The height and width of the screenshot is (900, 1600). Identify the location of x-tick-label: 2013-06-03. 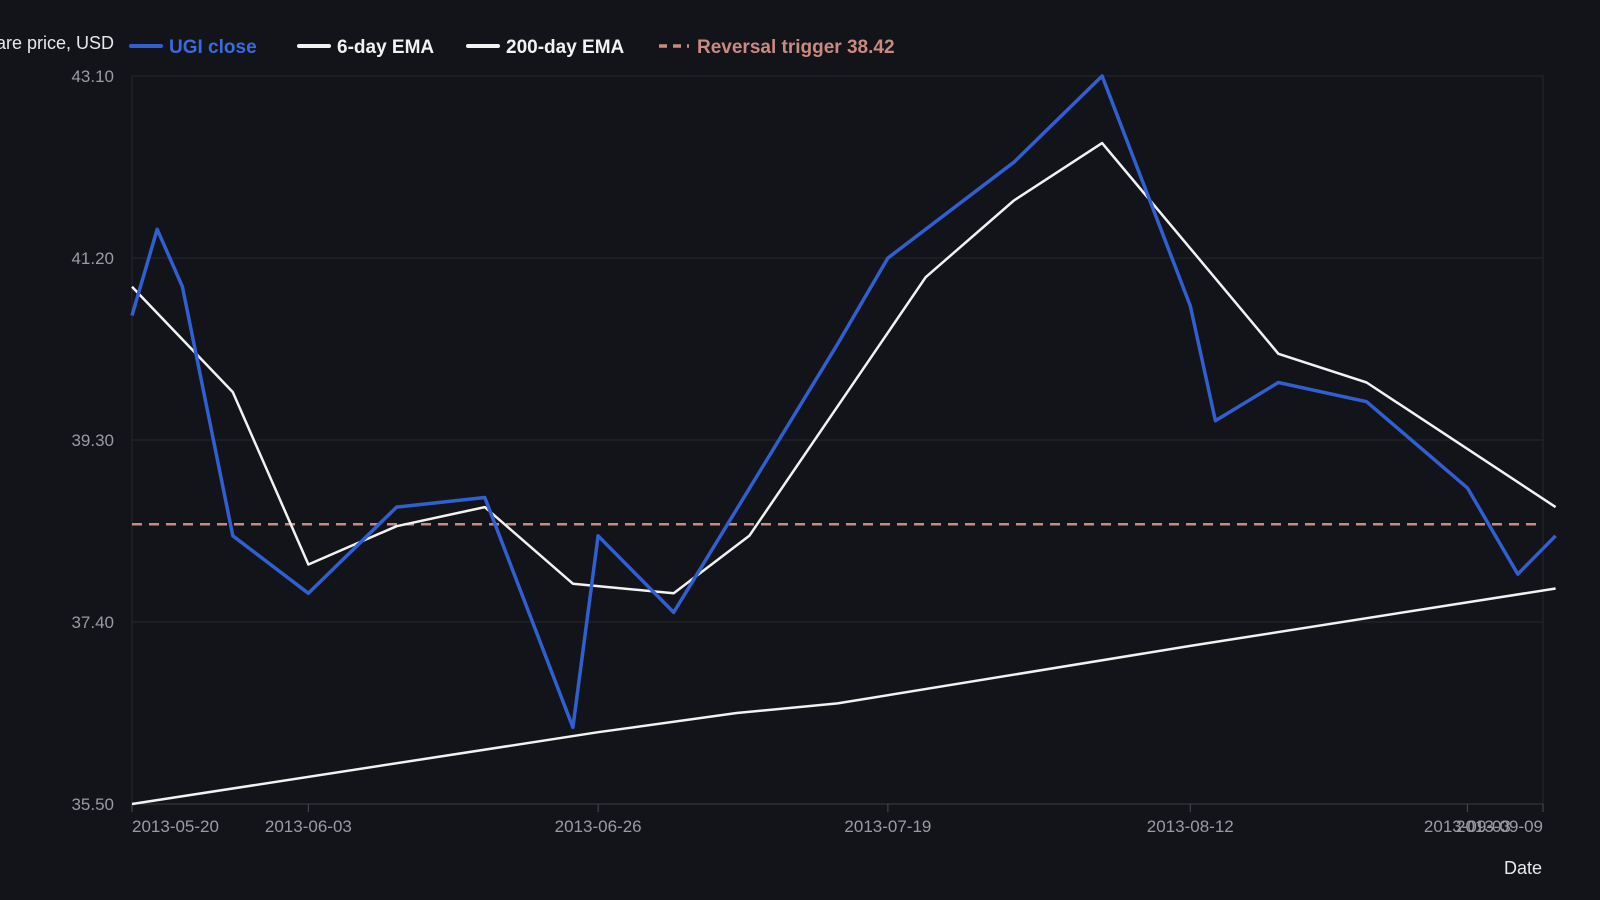
(308, 826).